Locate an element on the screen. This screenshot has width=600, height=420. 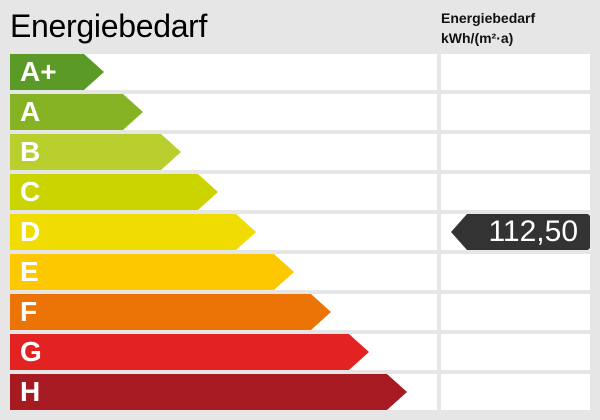
class-label: G is located at coordinates (31, 351).